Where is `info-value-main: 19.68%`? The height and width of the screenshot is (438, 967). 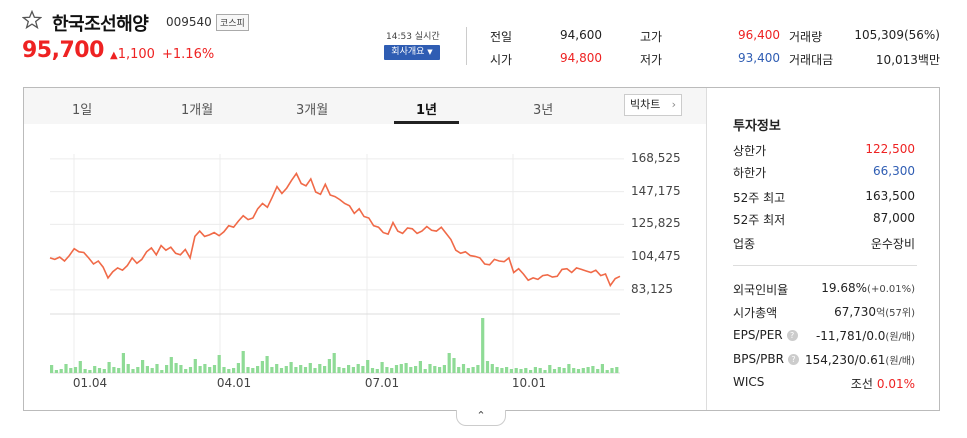 info-value-main: 19.68% is located at coordinates (844, 288).